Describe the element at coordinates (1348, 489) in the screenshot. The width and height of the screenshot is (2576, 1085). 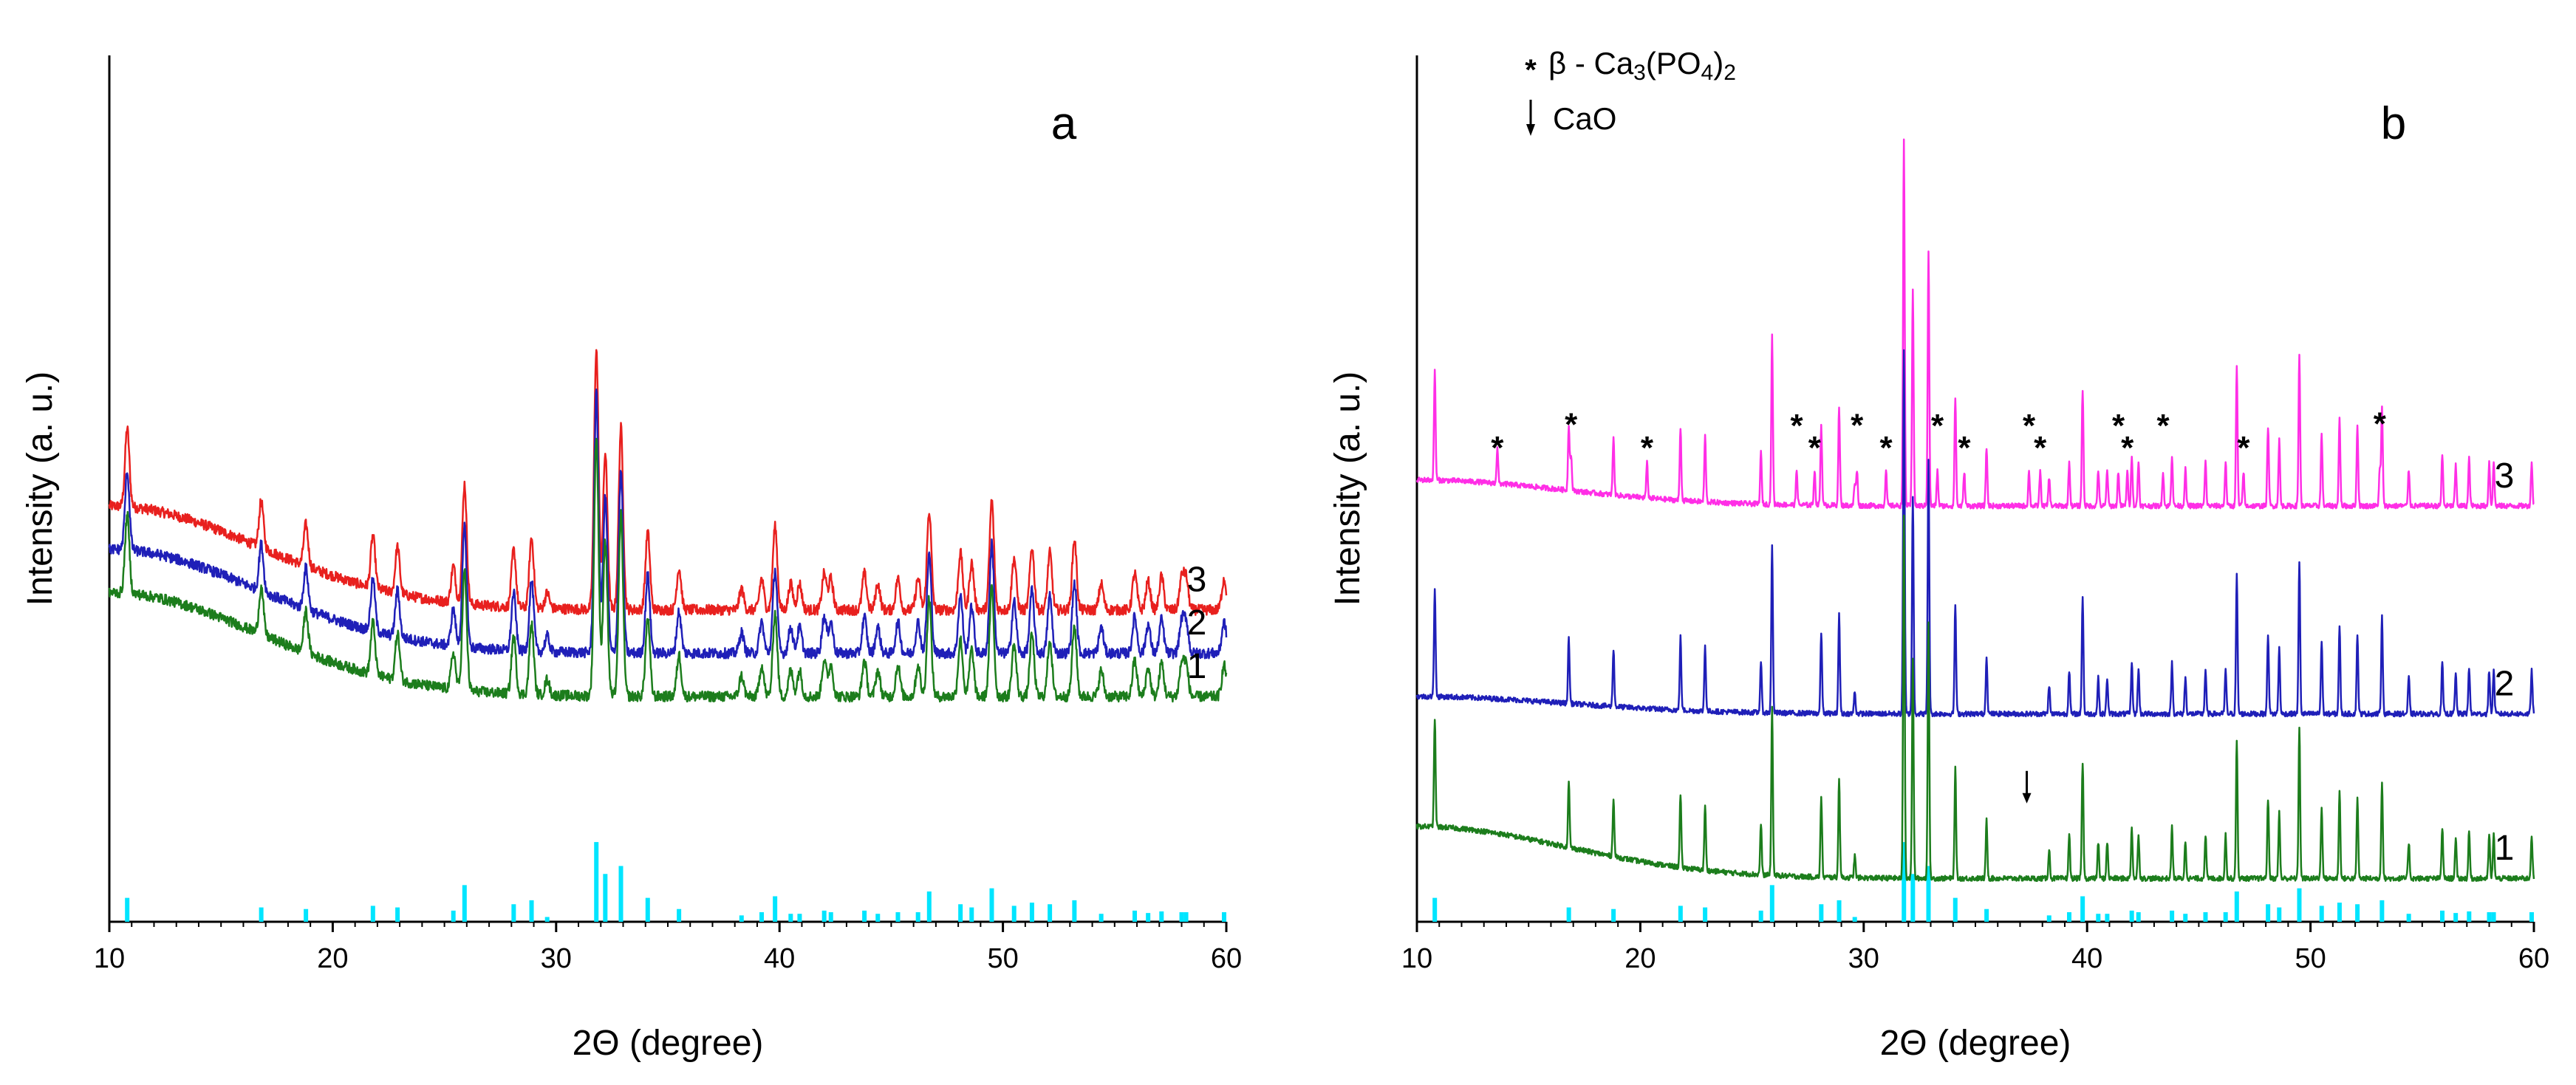
I see `y-axis-label: Intensity (a. u.)` at that location.